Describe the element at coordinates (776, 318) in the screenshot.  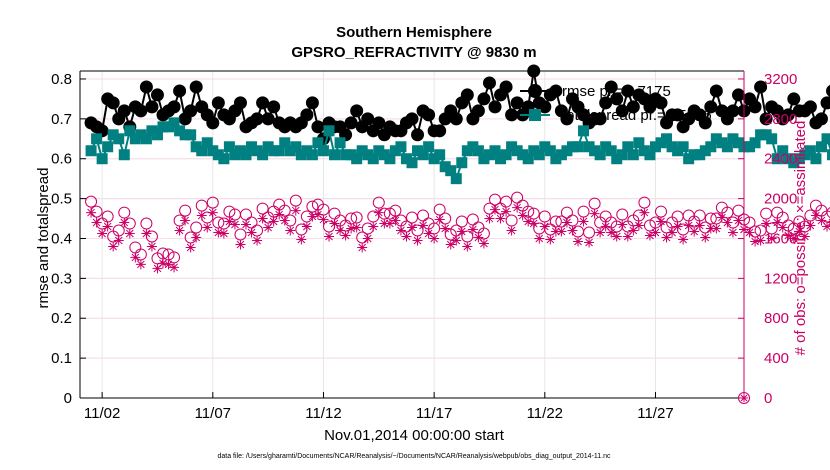
I see `y-tick-label-right: 800` at that location.